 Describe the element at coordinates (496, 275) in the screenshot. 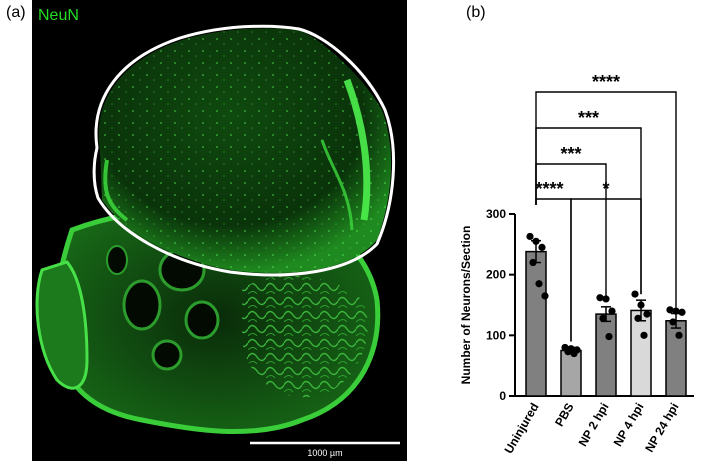

I see `y-tick-label: 200` at that location.